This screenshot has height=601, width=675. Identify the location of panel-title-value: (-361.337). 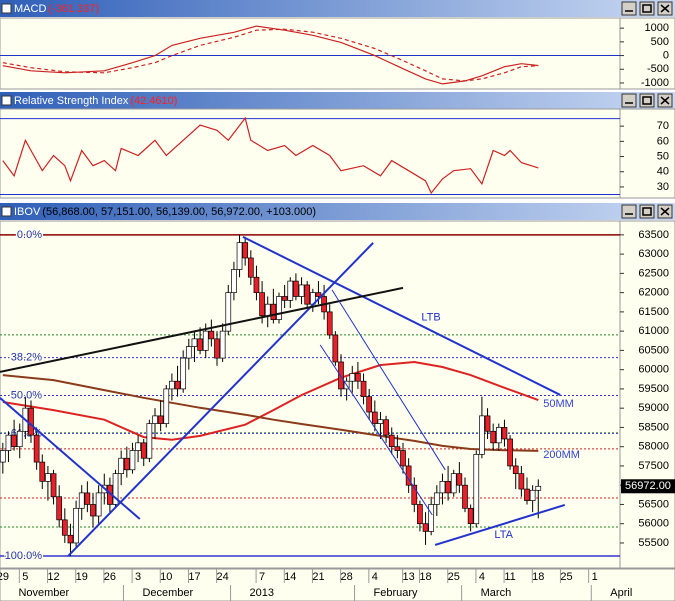
(73, 9).